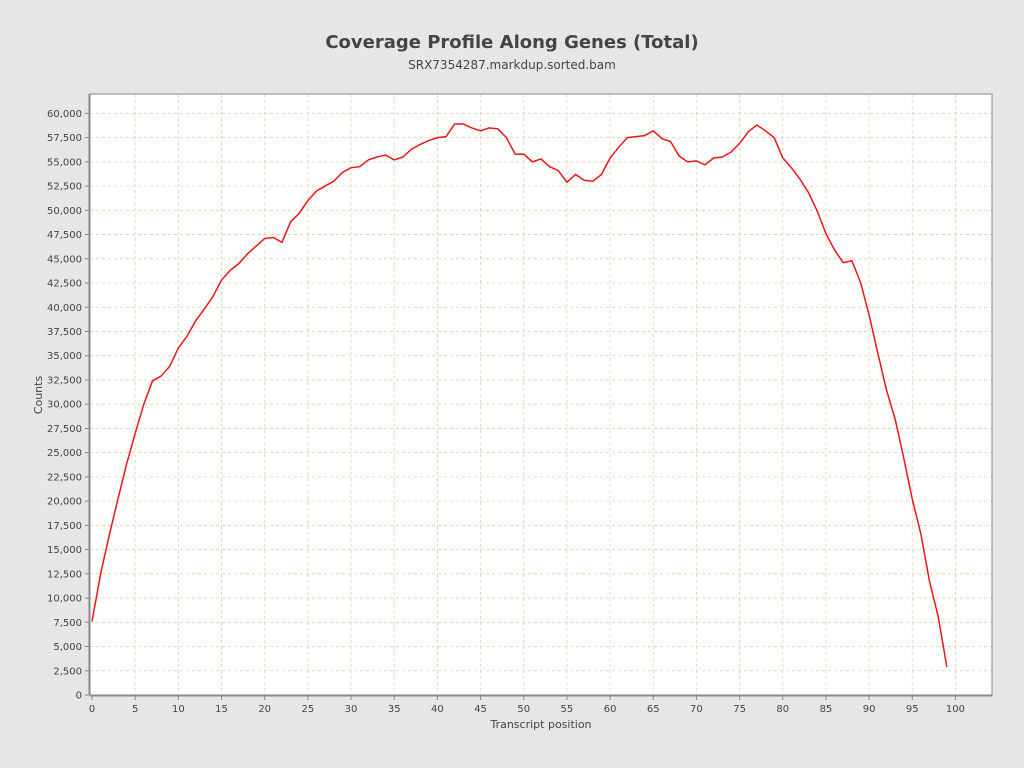  I want to click on y-tick-label: 40,000, so click(64, 308).